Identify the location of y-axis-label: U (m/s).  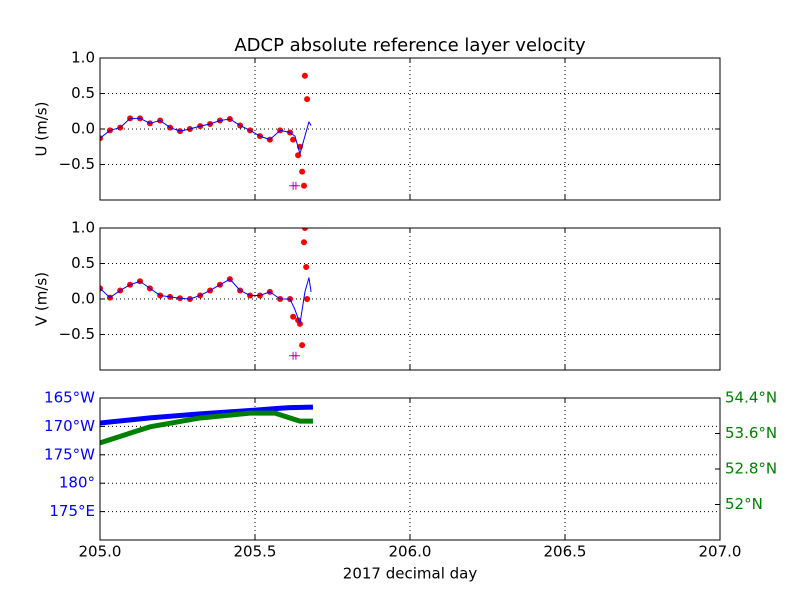
(42, 129).